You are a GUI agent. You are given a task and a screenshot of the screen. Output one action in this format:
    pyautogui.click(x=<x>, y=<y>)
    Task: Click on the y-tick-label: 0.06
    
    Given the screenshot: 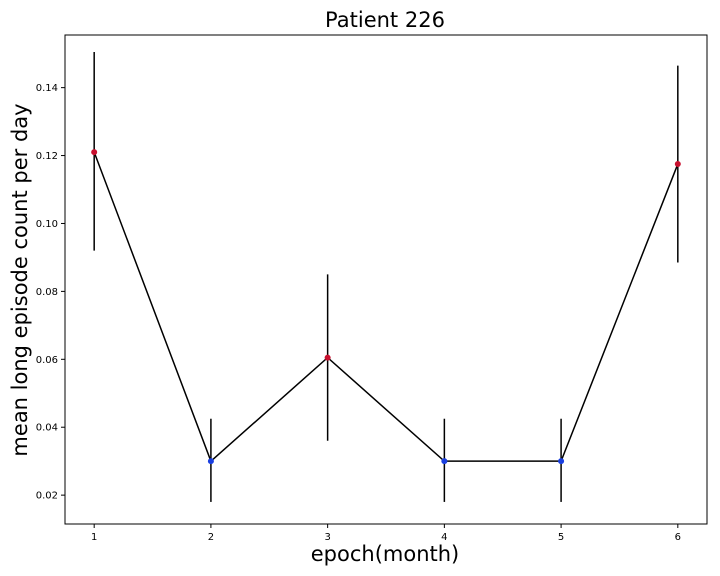 What is the action you would take?
    pyautogui.click(x=47, y=360)
    